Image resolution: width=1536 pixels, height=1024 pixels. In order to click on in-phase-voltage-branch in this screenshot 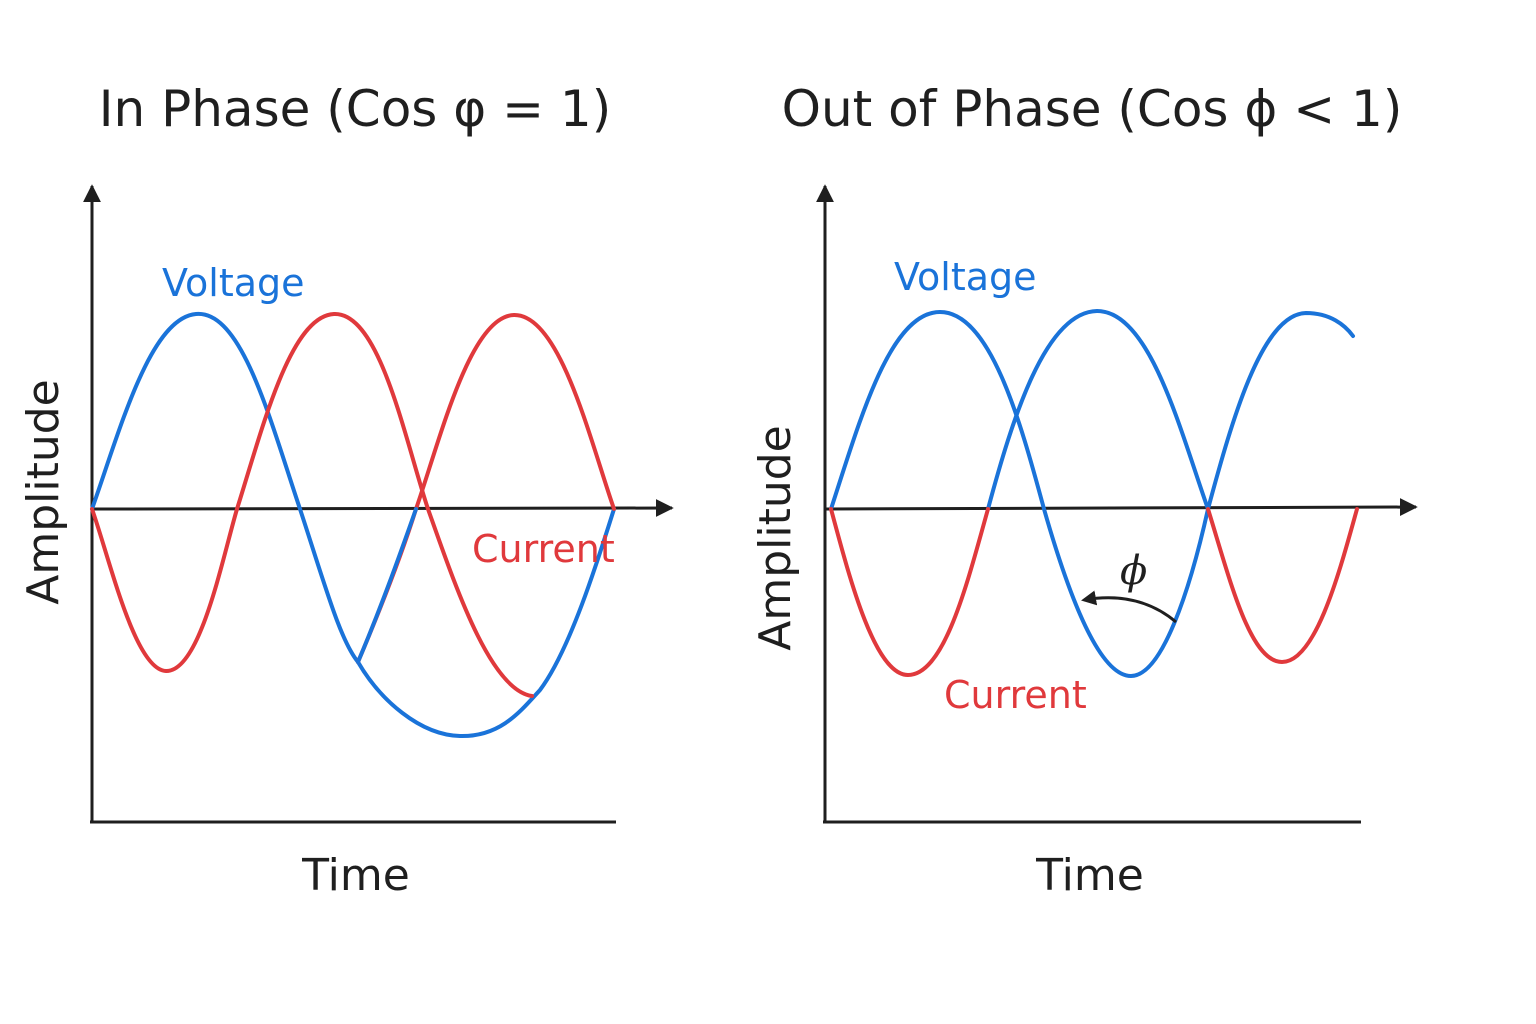, I will do `click(486, 488)`.